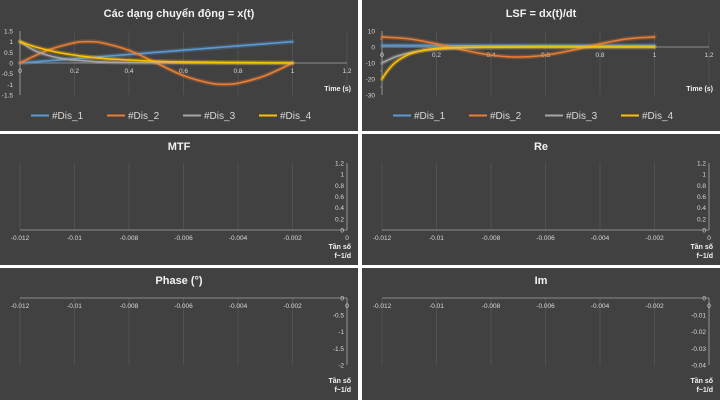 The height and width of the screenshot is (400, 720). I want to click on legend-label: #Dis_1, so click(430, 116).